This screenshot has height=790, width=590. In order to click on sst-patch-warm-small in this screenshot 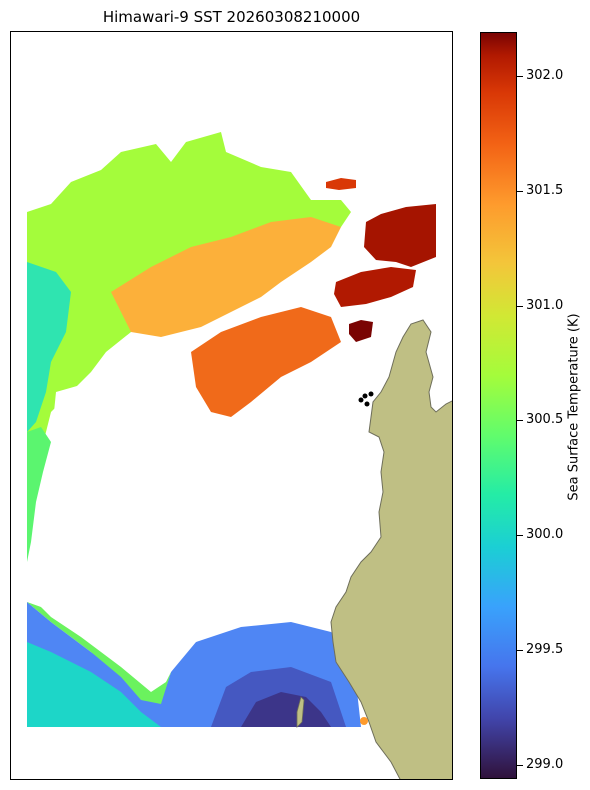, I will do `click(361, 331)`.